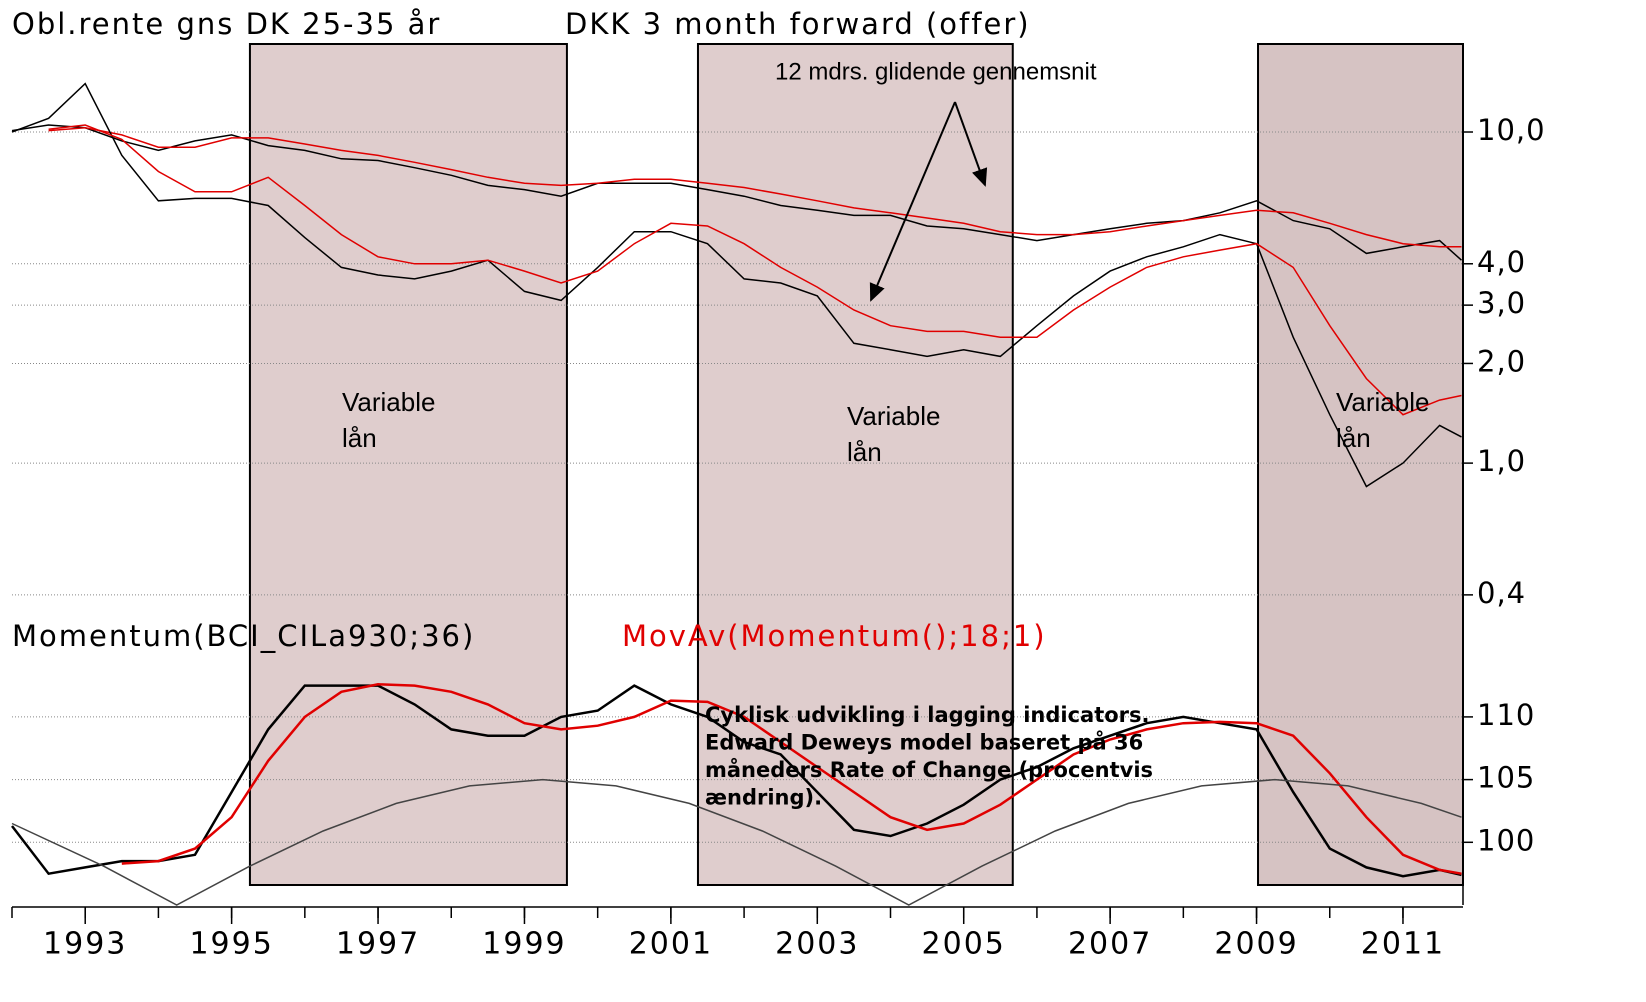  I want to click on y-tick-label: 110, so click(1506, 715).